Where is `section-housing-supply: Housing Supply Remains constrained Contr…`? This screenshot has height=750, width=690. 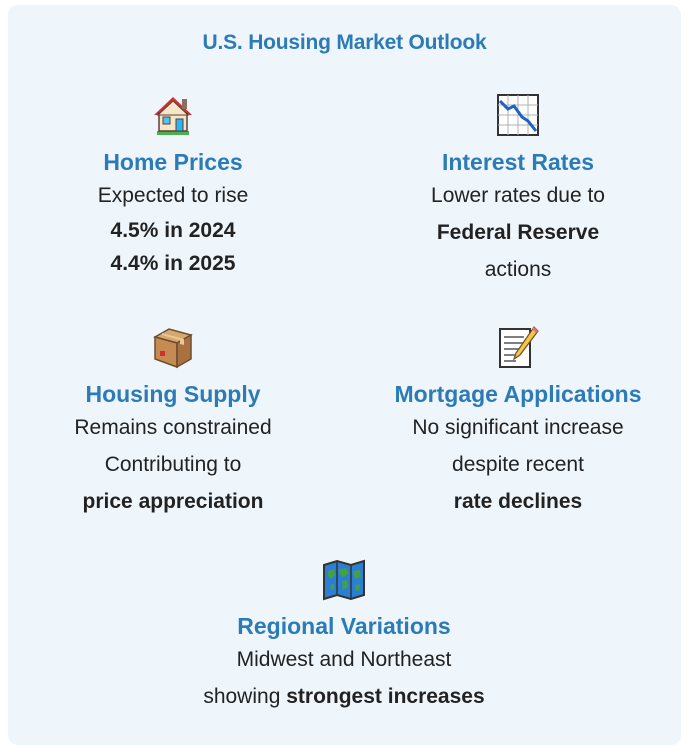
section-housing-supply: Housing Supply Remains constrained Contr… is located at coordinates (173, 422).